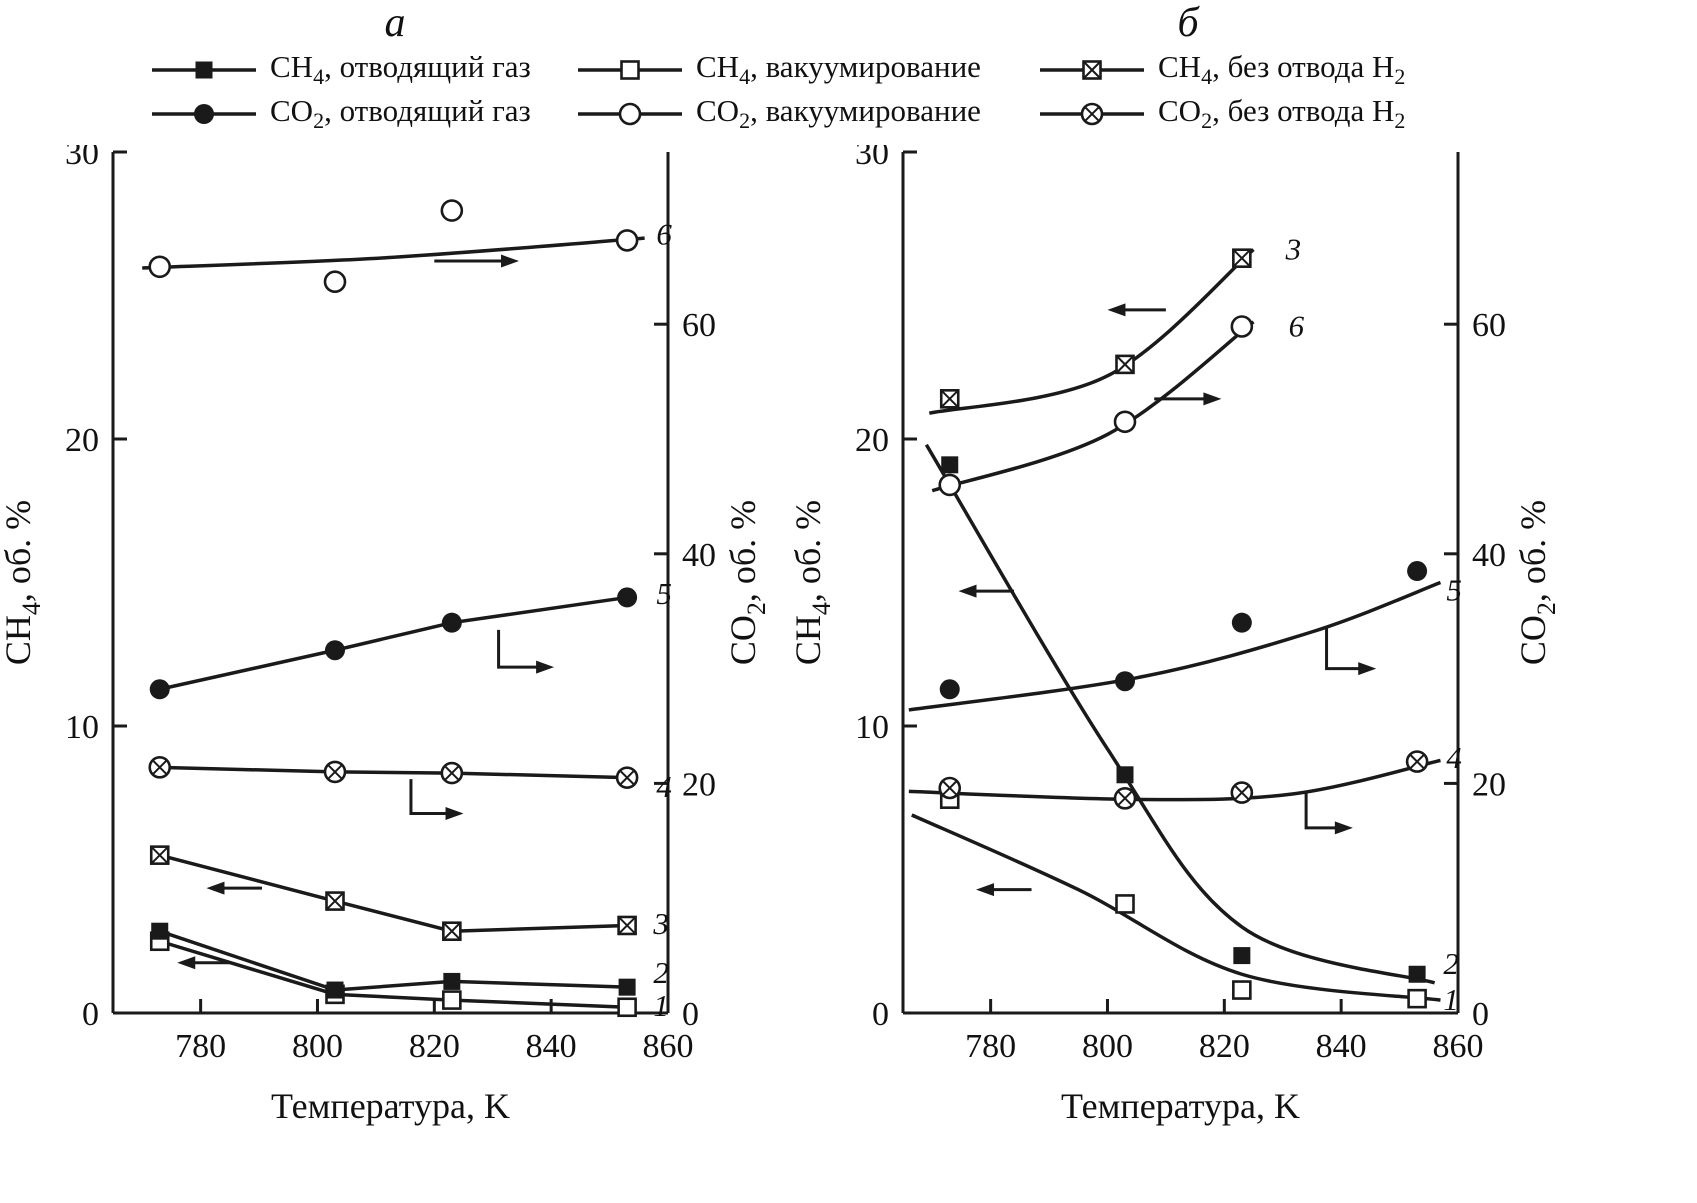 Image resolution: width=1697 pixels, height=1203 pixels. Describe the element at coordinates (664, 786) in the screenshot. I see `curve-tag-4: 4` at that location.